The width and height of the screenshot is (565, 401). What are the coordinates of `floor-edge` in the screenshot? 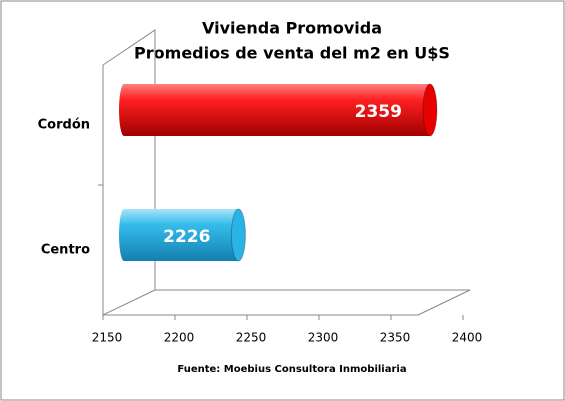 It's located at (444, 302).